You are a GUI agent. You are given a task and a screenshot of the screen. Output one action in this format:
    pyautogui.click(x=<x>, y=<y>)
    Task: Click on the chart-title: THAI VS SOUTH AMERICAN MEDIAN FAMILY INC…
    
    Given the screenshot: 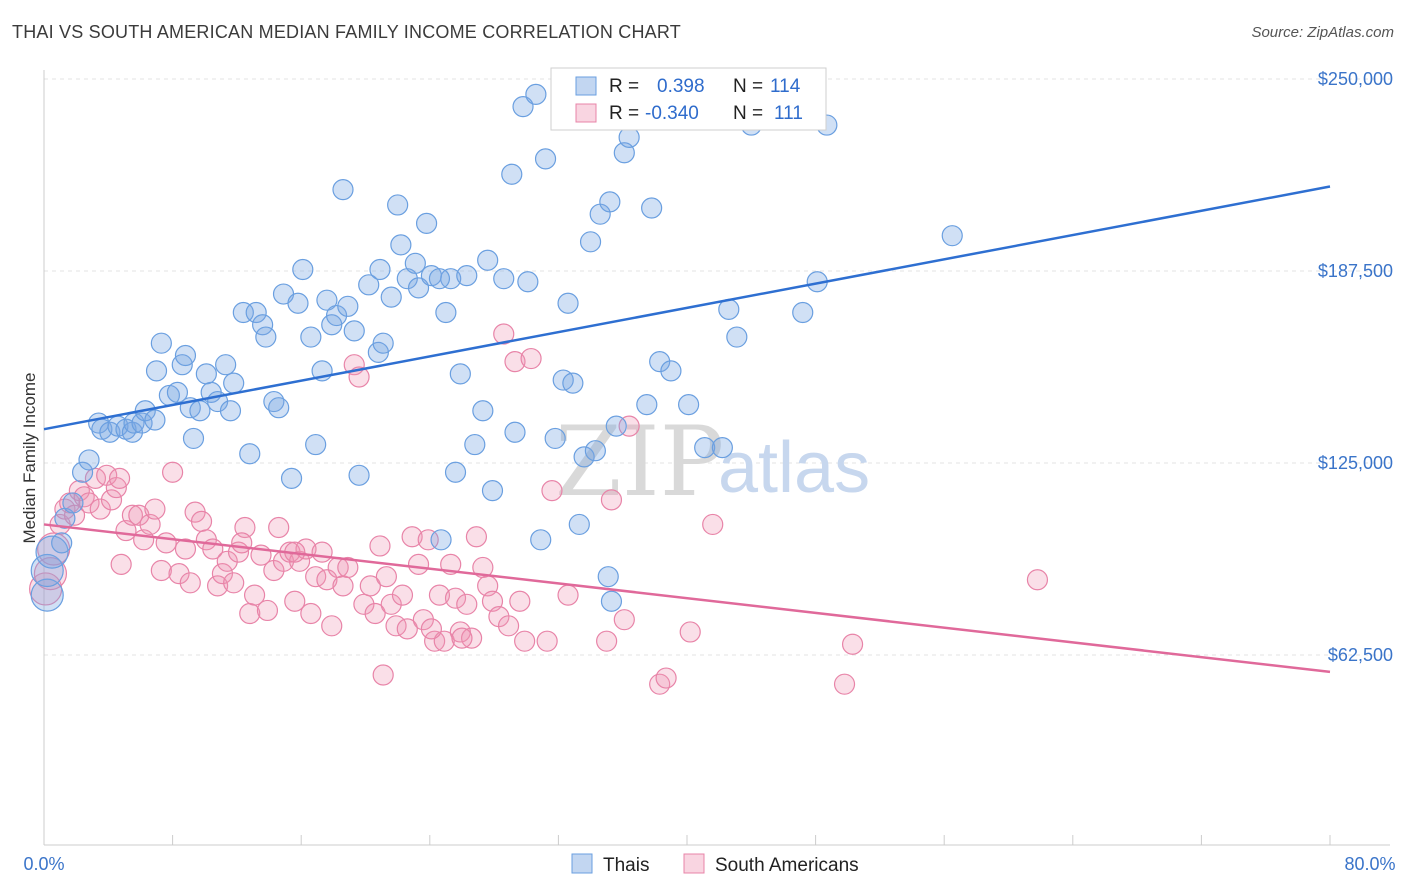 What is the action you would take?
    pyautogui.click(x=346, y=32)
    